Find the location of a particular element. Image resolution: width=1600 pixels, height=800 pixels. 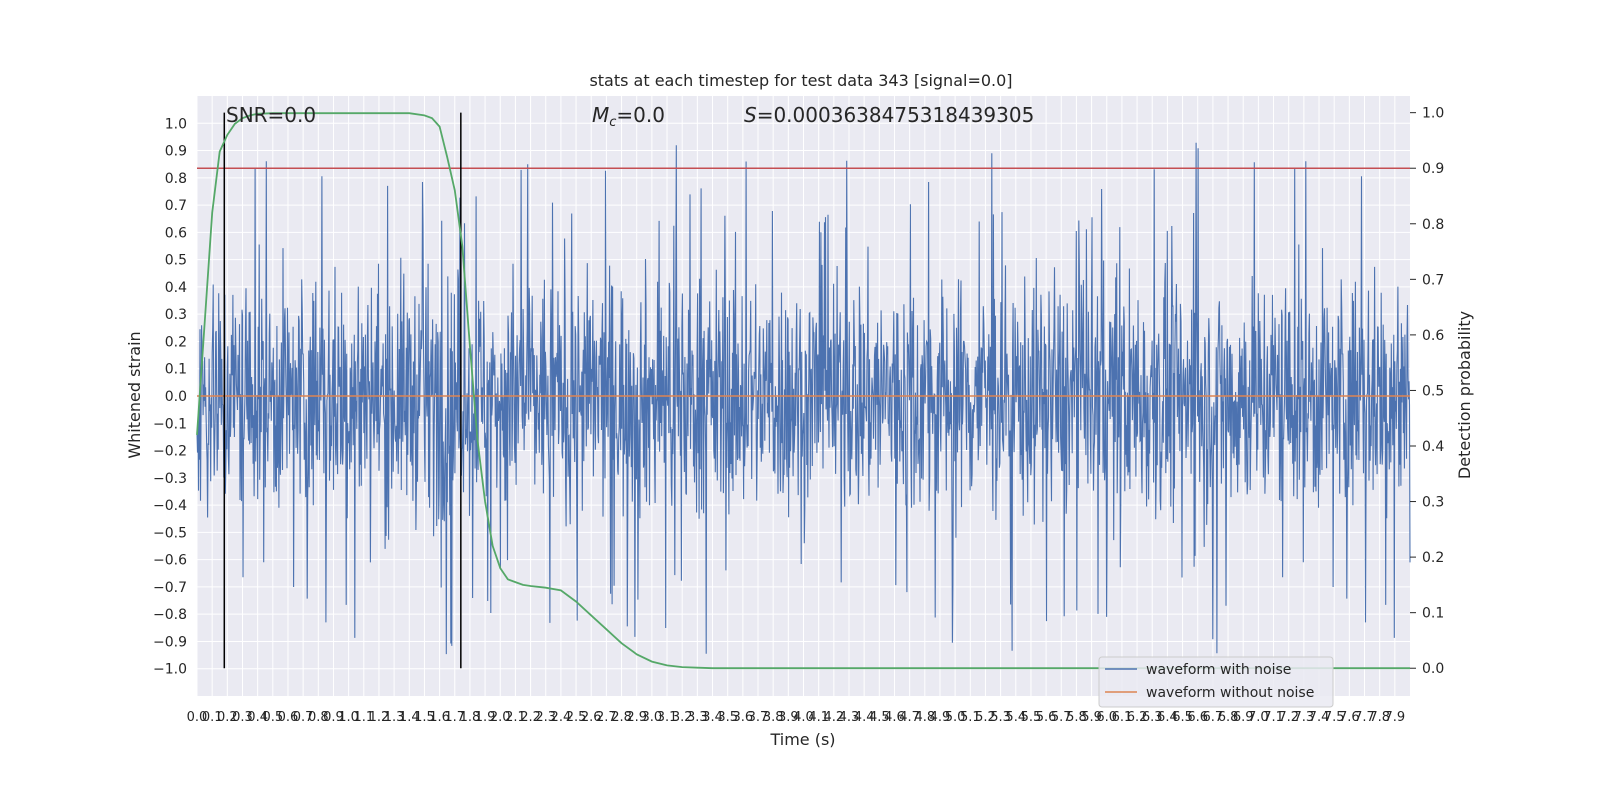

x-tick-label: 7.9 is located at coordinates (1394, 717).